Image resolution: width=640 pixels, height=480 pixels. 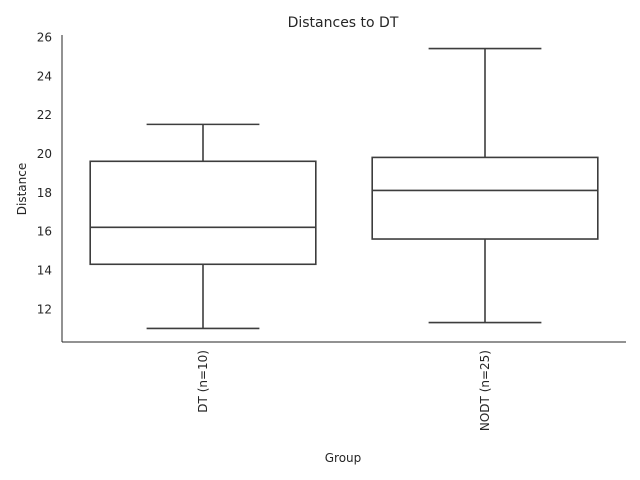 I want to click on y-tick-label: 22, so click(x=44, y=115).